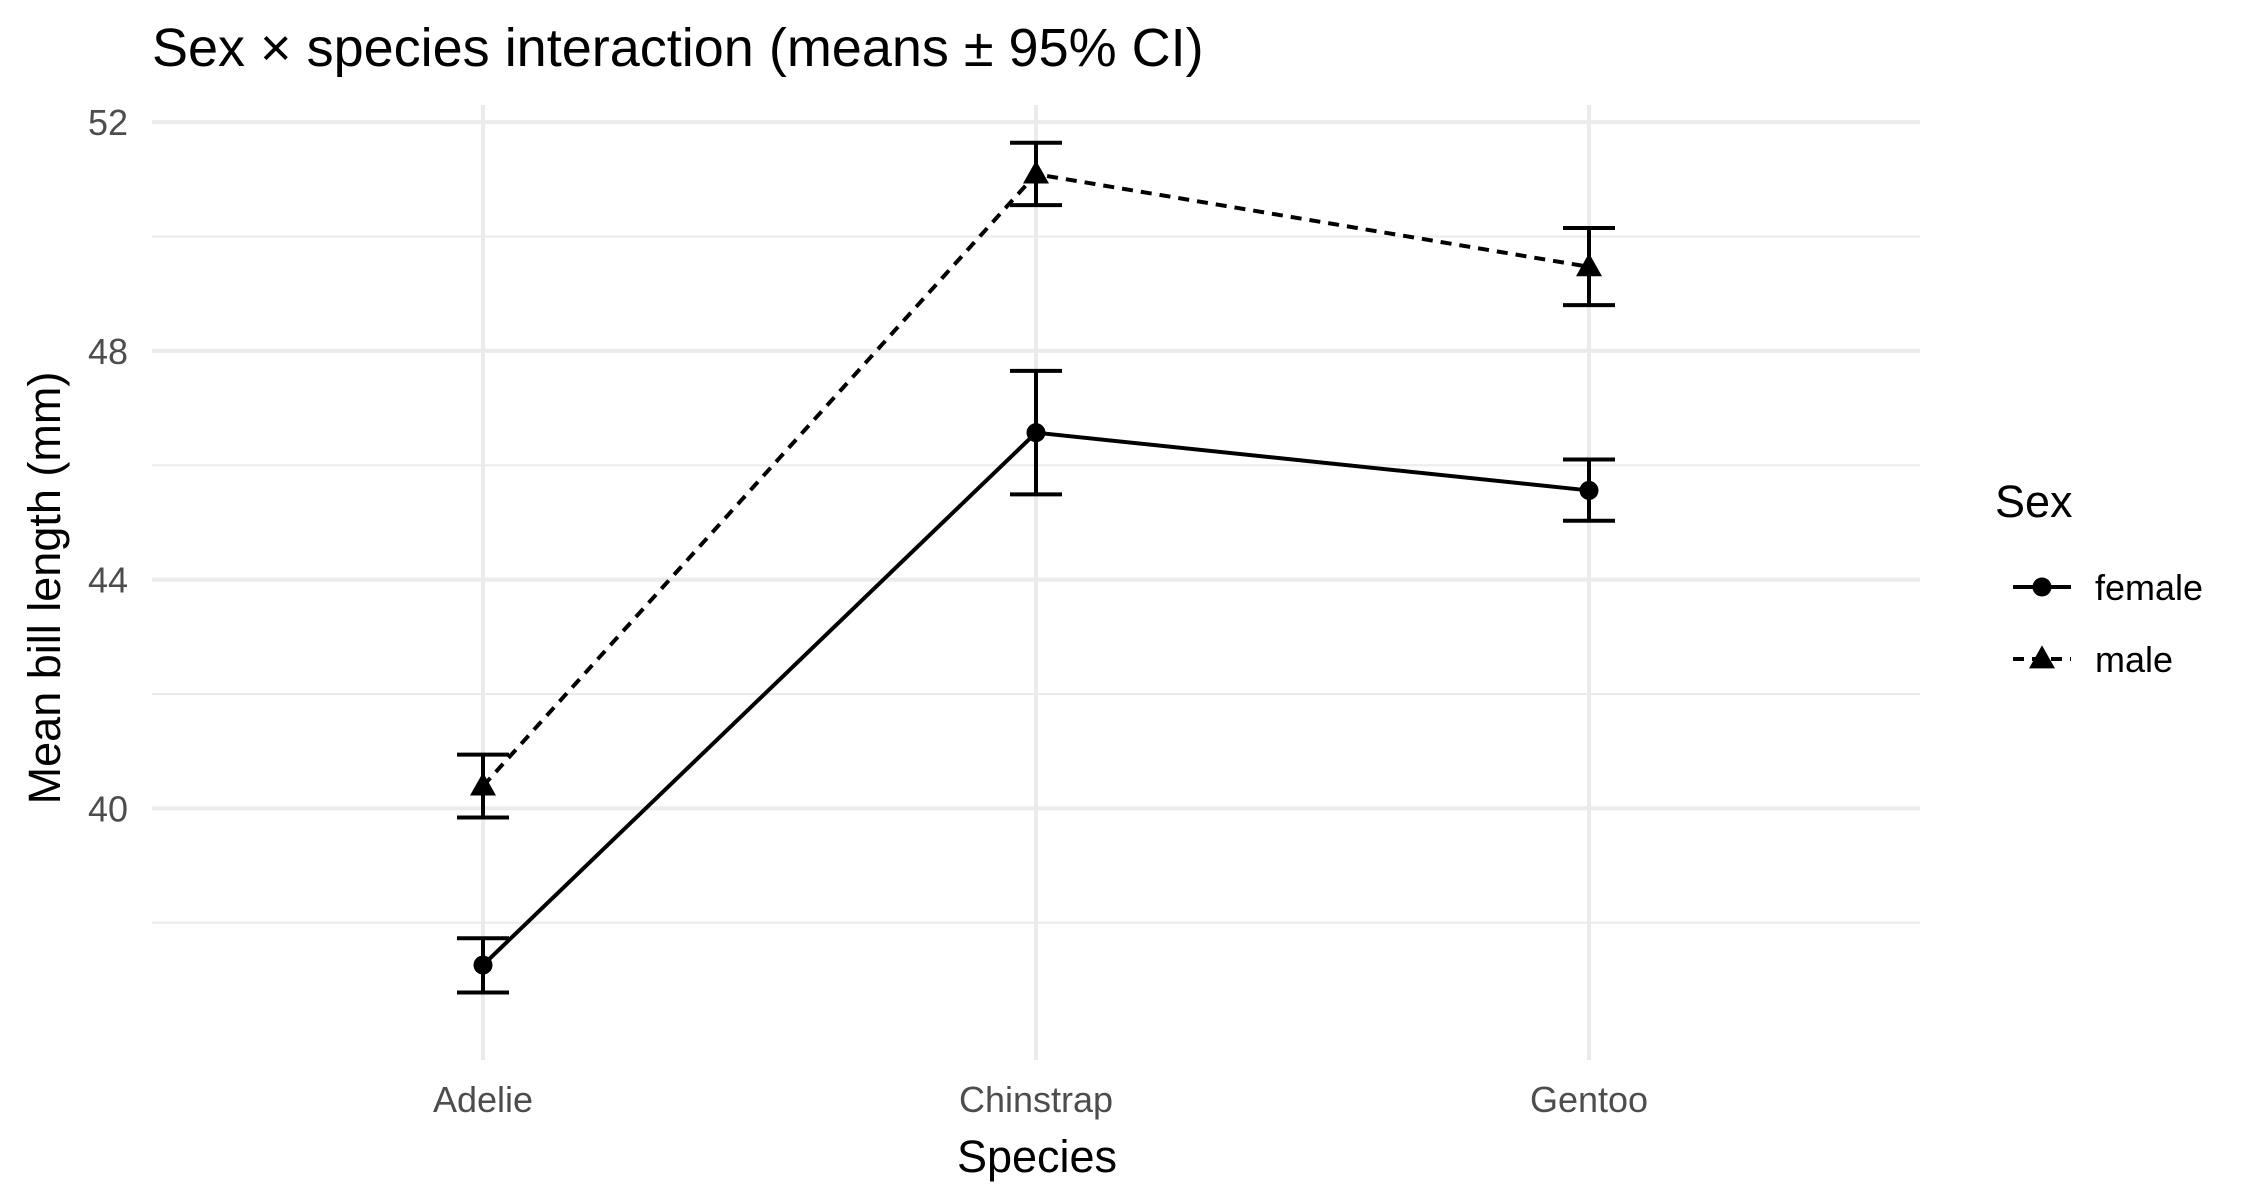 The image size is (2250, 1200). What do you see at coordinates (2093, 659) in the screenshot?
I see `legend-item-male: male` at bounding box center [2093, 659].